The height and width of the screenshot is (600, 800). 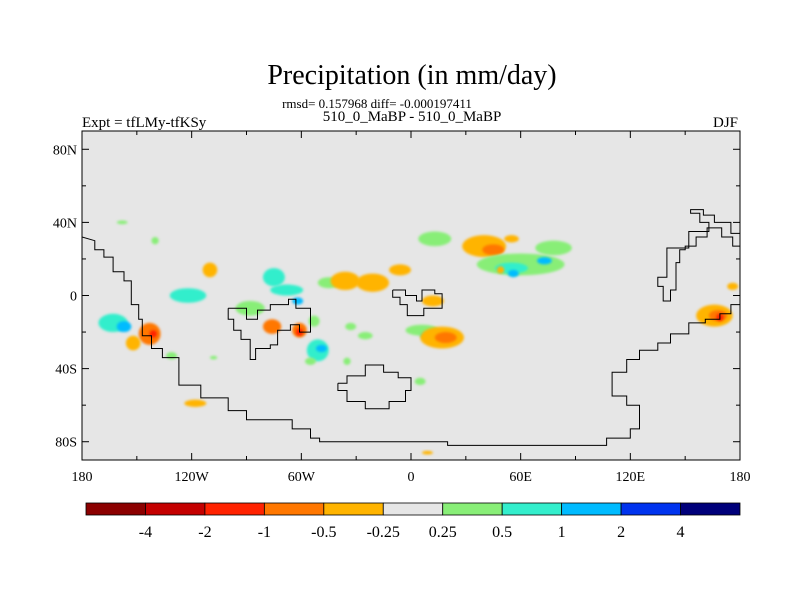 What do you see at coordinates (145, 532) in the screenshot?
I see `colorbar-label: -4` at bounding box center [145, 532].